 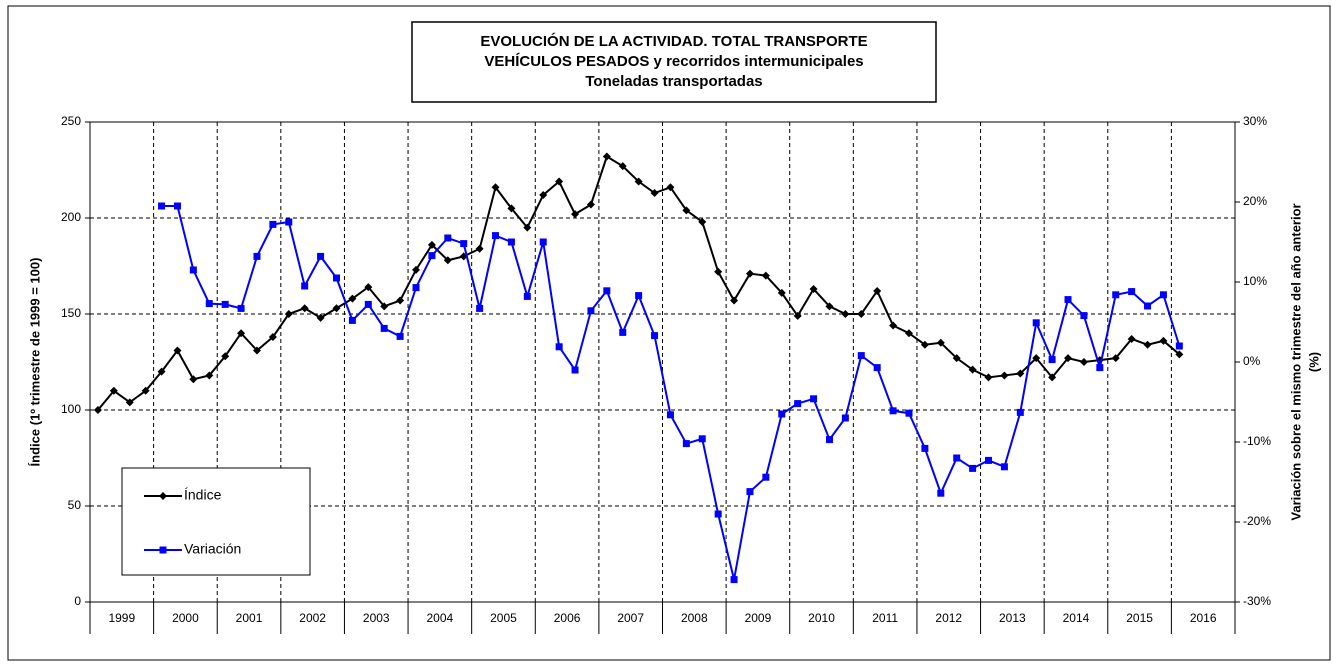 What do you see at coordinates (1203, 618) in the screenshot?
I see `x-tick-label: 2016` at bounding box center [1203, 618].